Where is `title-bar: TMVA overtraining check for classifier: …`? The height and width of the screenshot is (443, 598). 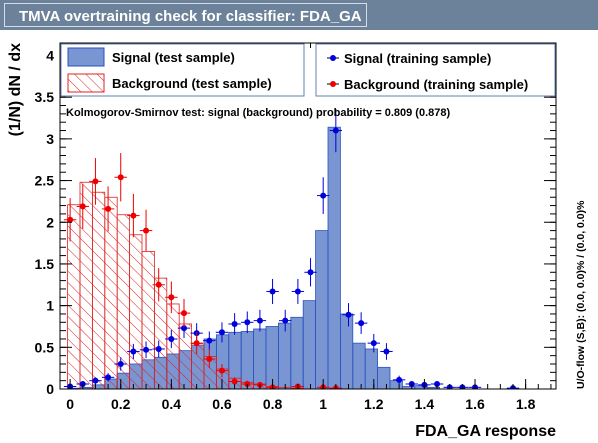 title-bar: TMVA overtraining check for classifier: … is located at coordinates (299, 15).